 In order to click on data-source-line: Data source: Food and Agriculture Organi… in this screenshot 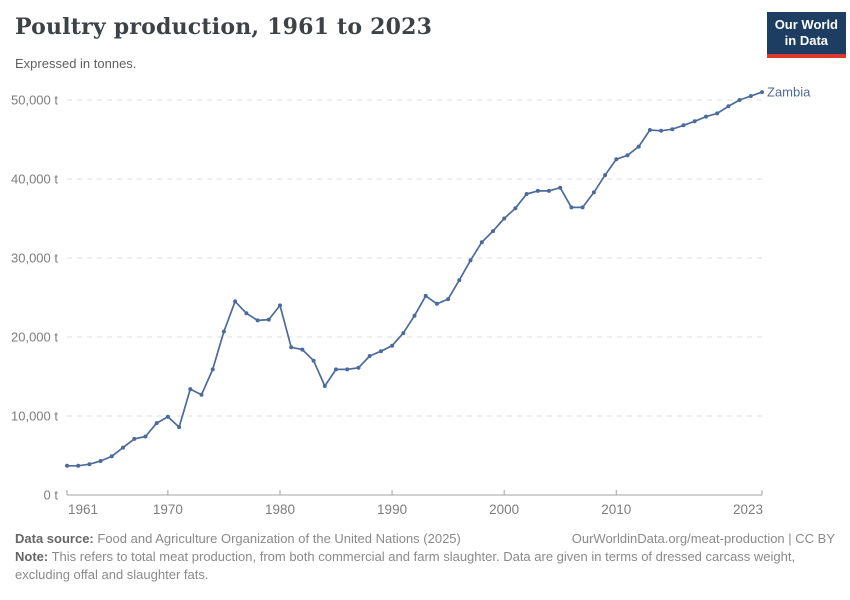, I will do `click(238, 539)`.